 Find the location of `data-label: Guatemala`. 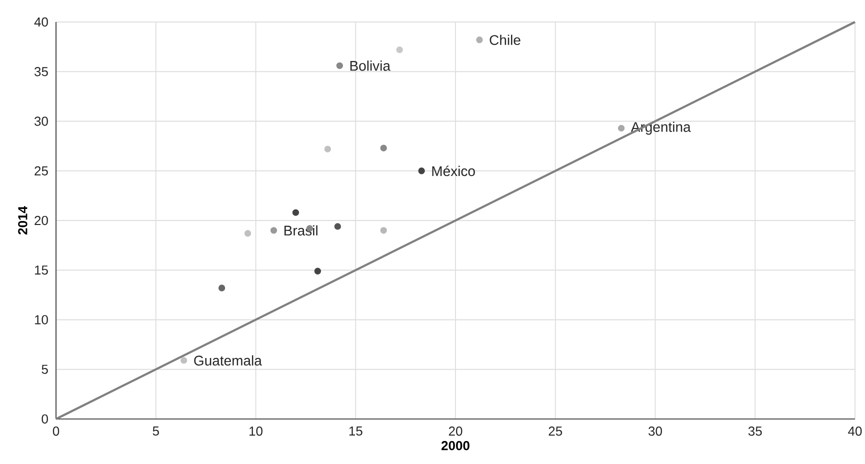

data-label: Guatemala is located at coordinates (228, 360).